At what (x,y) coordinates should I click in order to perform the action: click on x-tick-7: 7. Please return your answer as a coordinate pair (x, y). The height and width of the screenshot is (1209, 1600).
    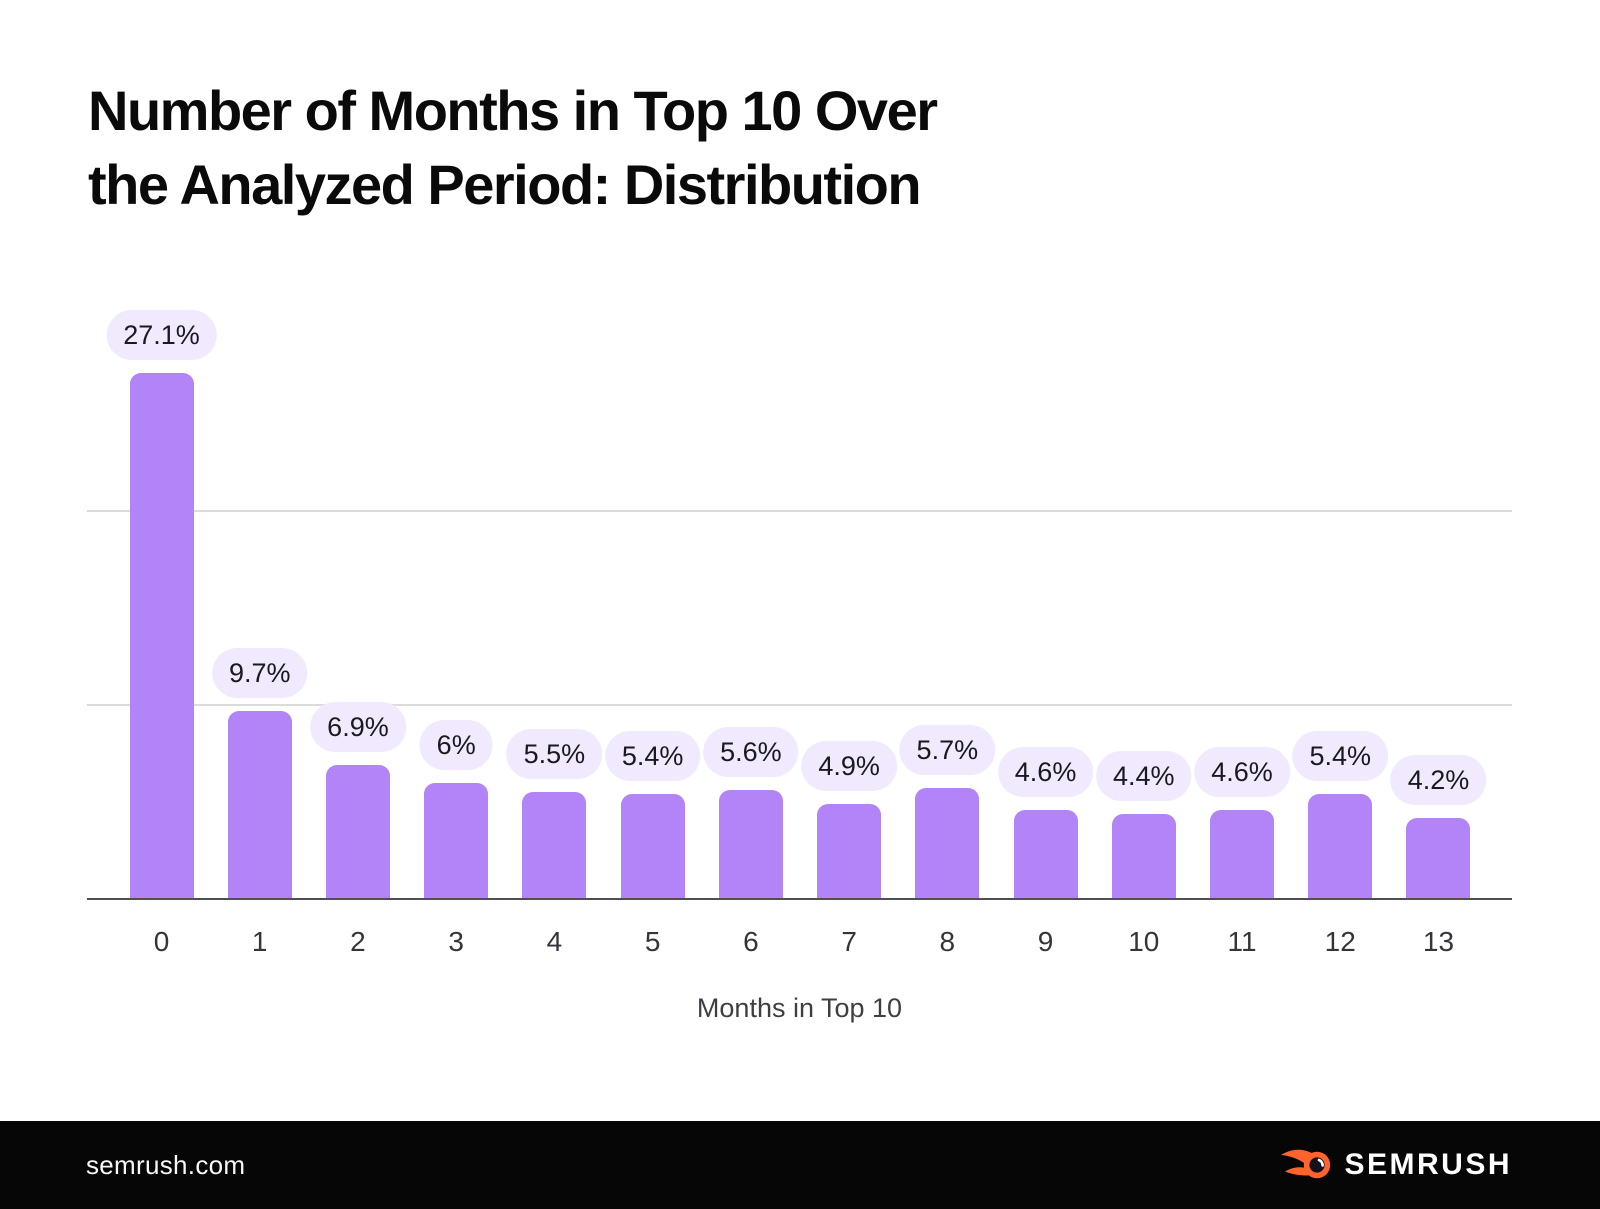
    Looking at the image, I should click on (849, 941).